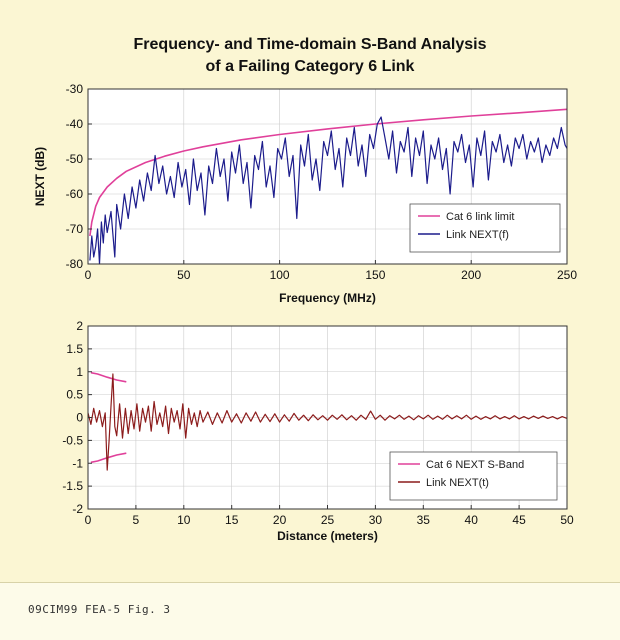 This screenshot has height=640, width=620. What do you see at coordinates (327, 298) in the screenshot?
I see `x-axis-label: Frequency (MHz)` at bounding box center [327, 298].